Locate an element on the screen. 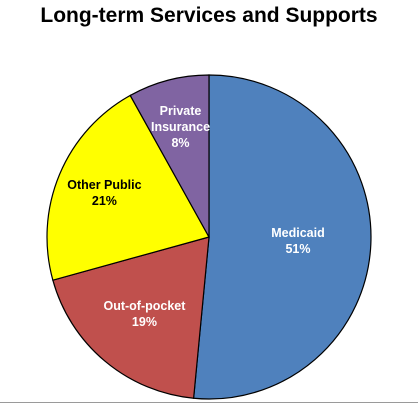 The image size is (418, 405). pie-label-other-public: Other Public 21% is located at coordinates (104, 193).